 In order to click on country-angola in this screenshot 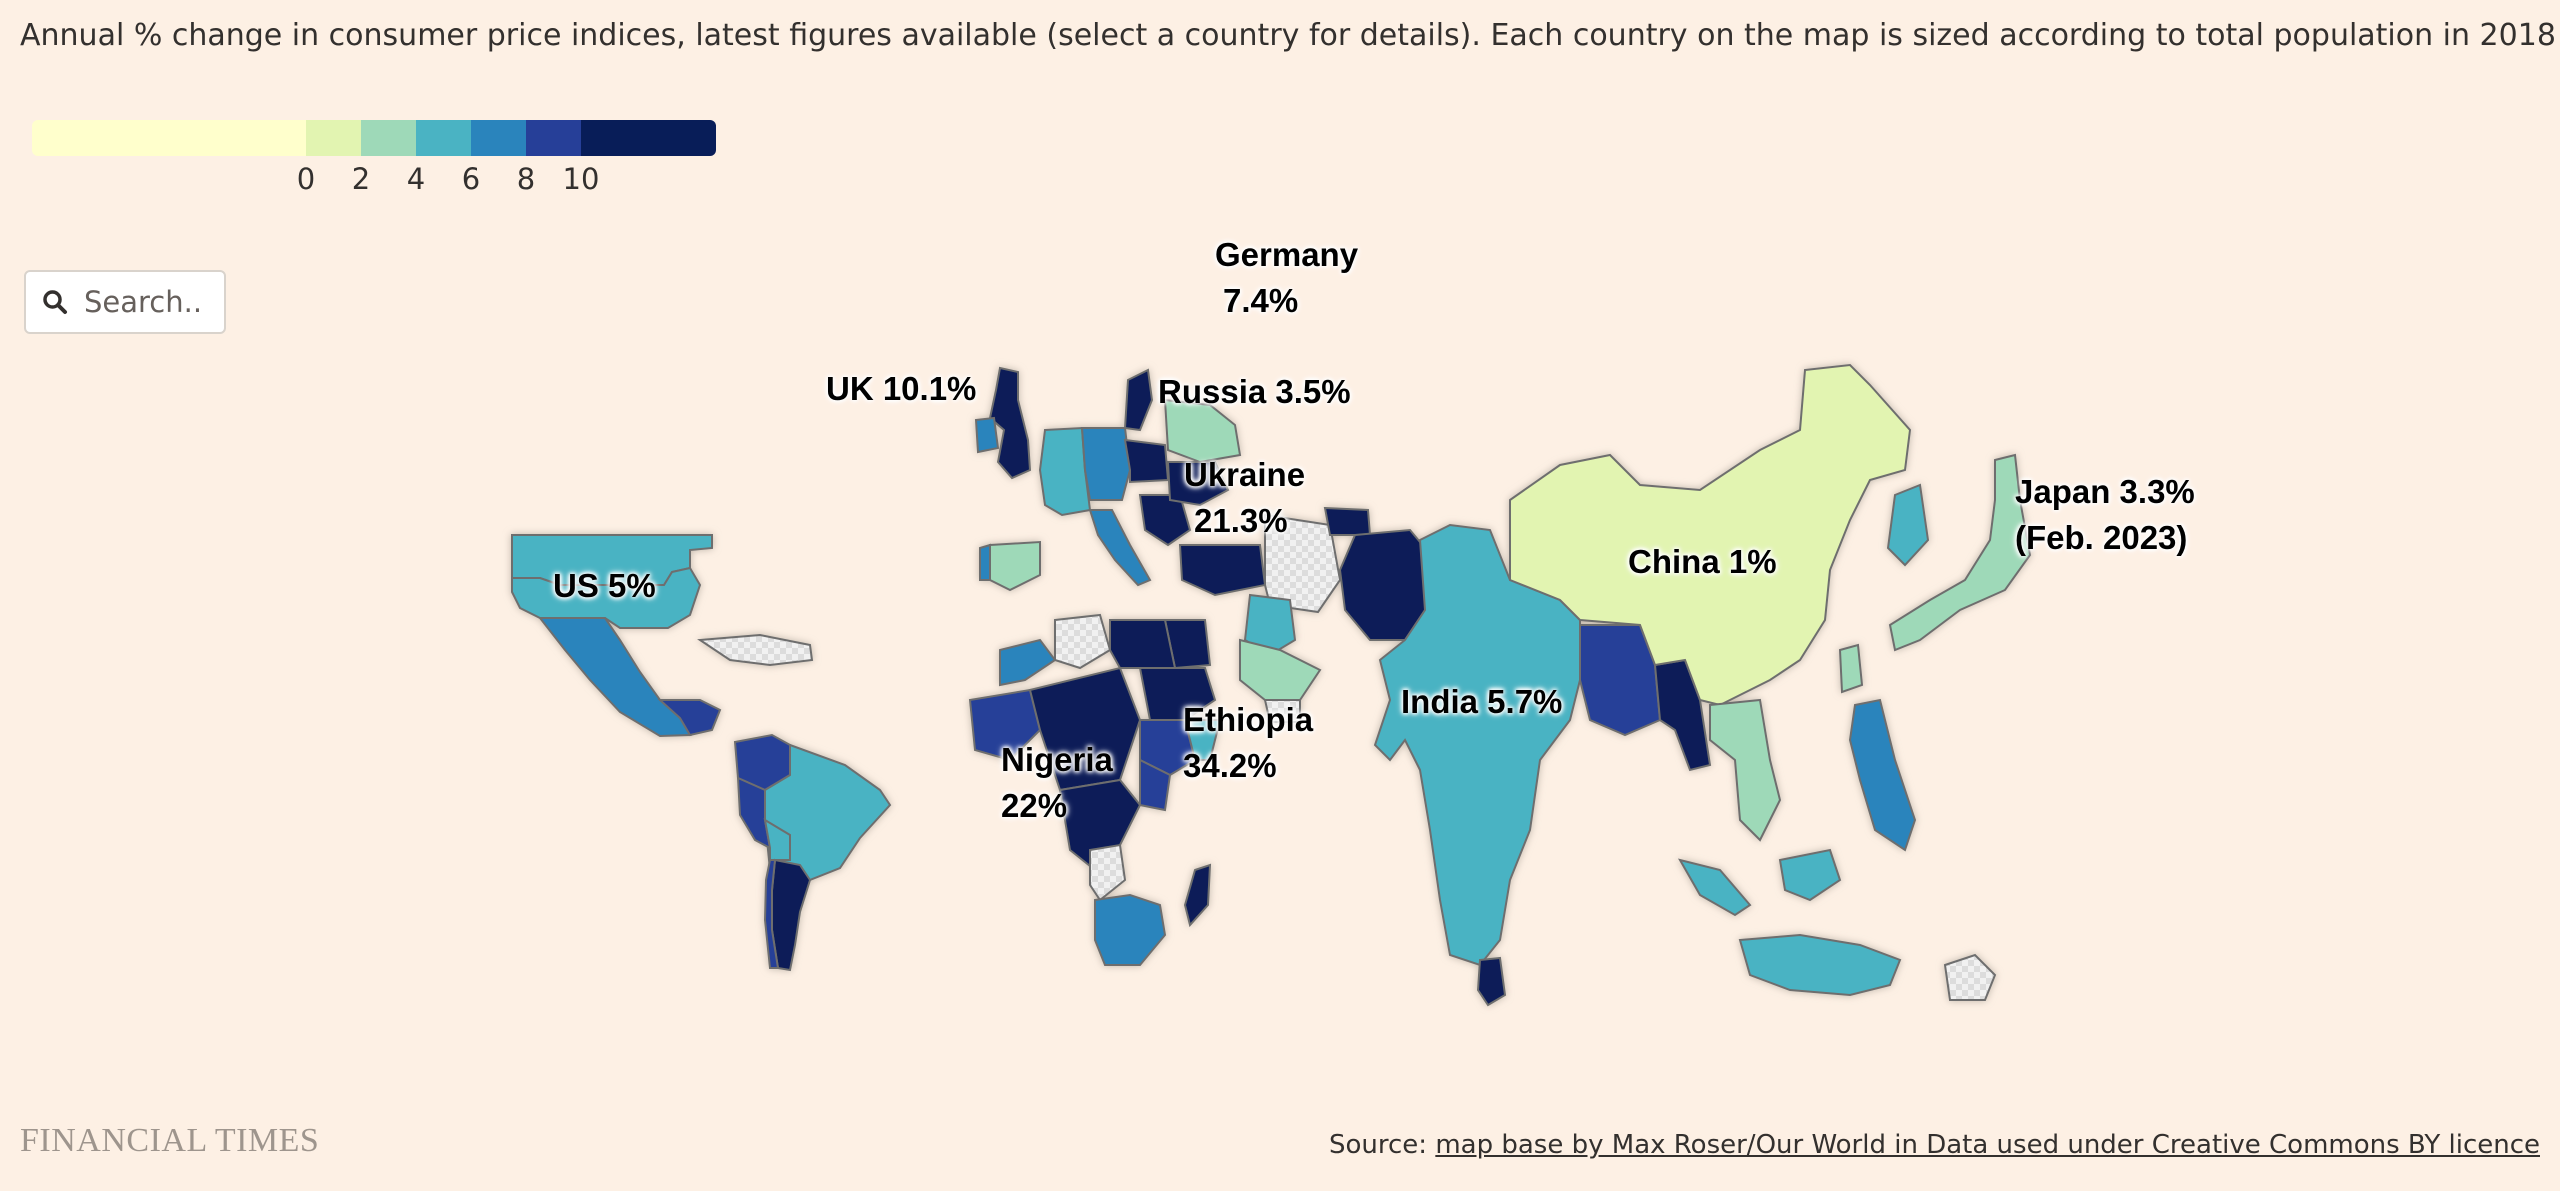, I will do `click(1108, 872)`.